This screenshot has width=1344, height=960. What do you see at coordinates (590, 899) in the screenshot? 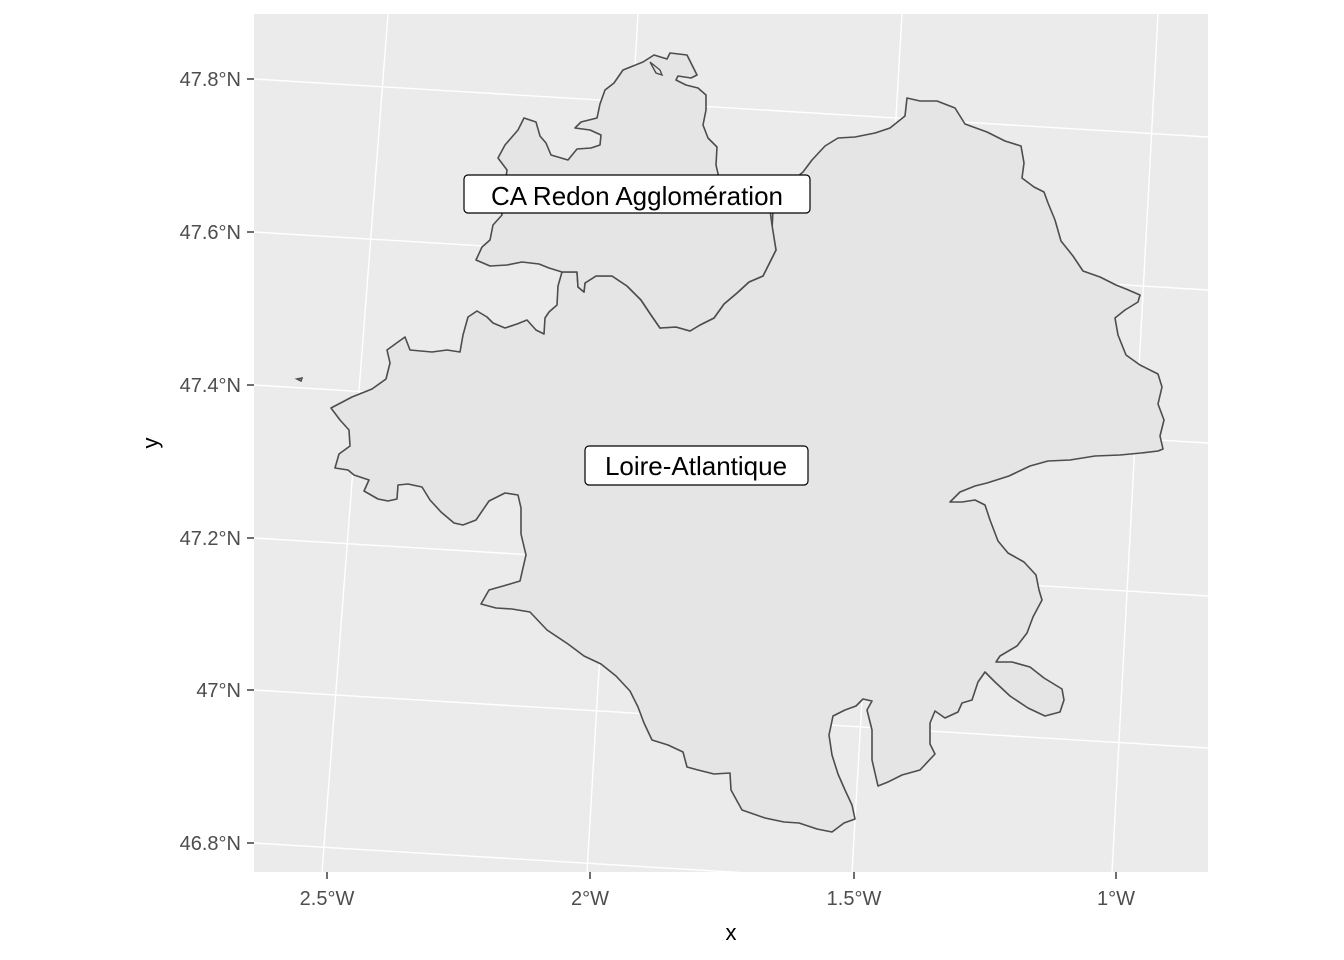
I see `x-tick-label: 2°W` at bounding box center [590, 899].